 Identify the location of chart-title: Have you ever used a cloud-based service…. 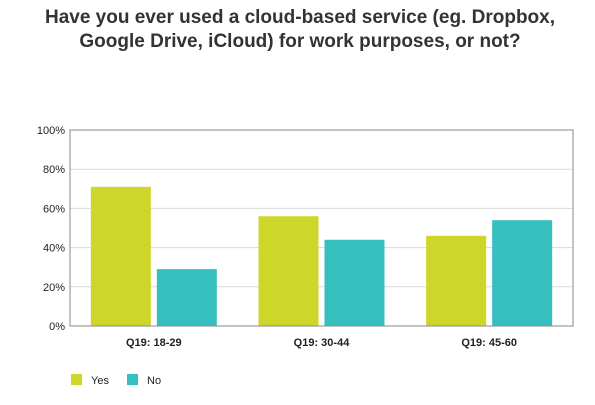
(299, 29).